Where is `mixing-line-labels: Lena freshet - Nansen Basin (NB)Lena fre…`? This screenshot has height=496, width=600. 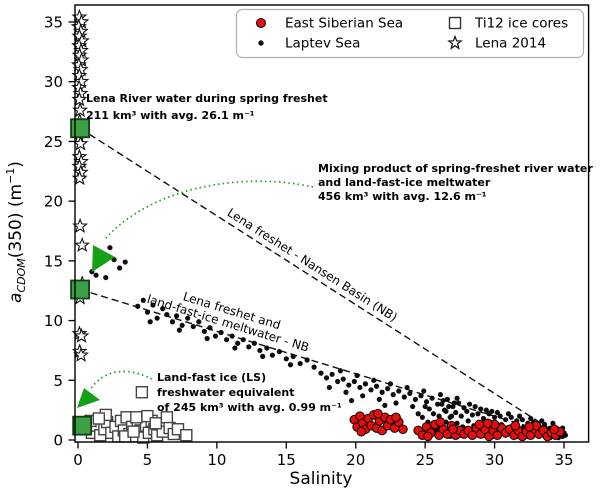
mixing-line-labels: Lena freshet - Nansen Basin (NB)Lena fre… is located at coordinates (272, 279).